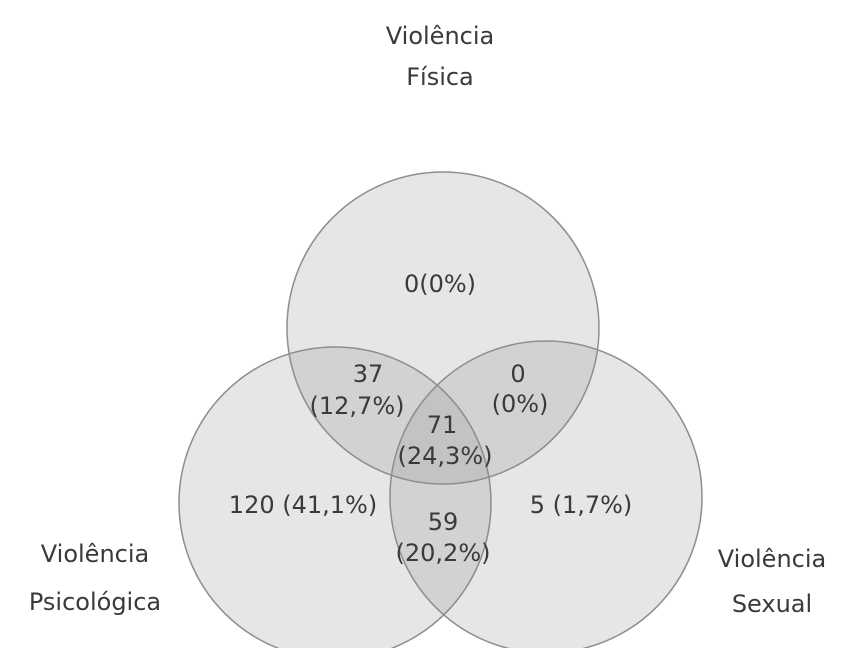 The height and width of the screenshot is (648, 847). What do you see at coordinates (581, 505) in the screenshot?
I see `region-sexual-only: 5 (1,7%)` at bounding box center [581, 505].